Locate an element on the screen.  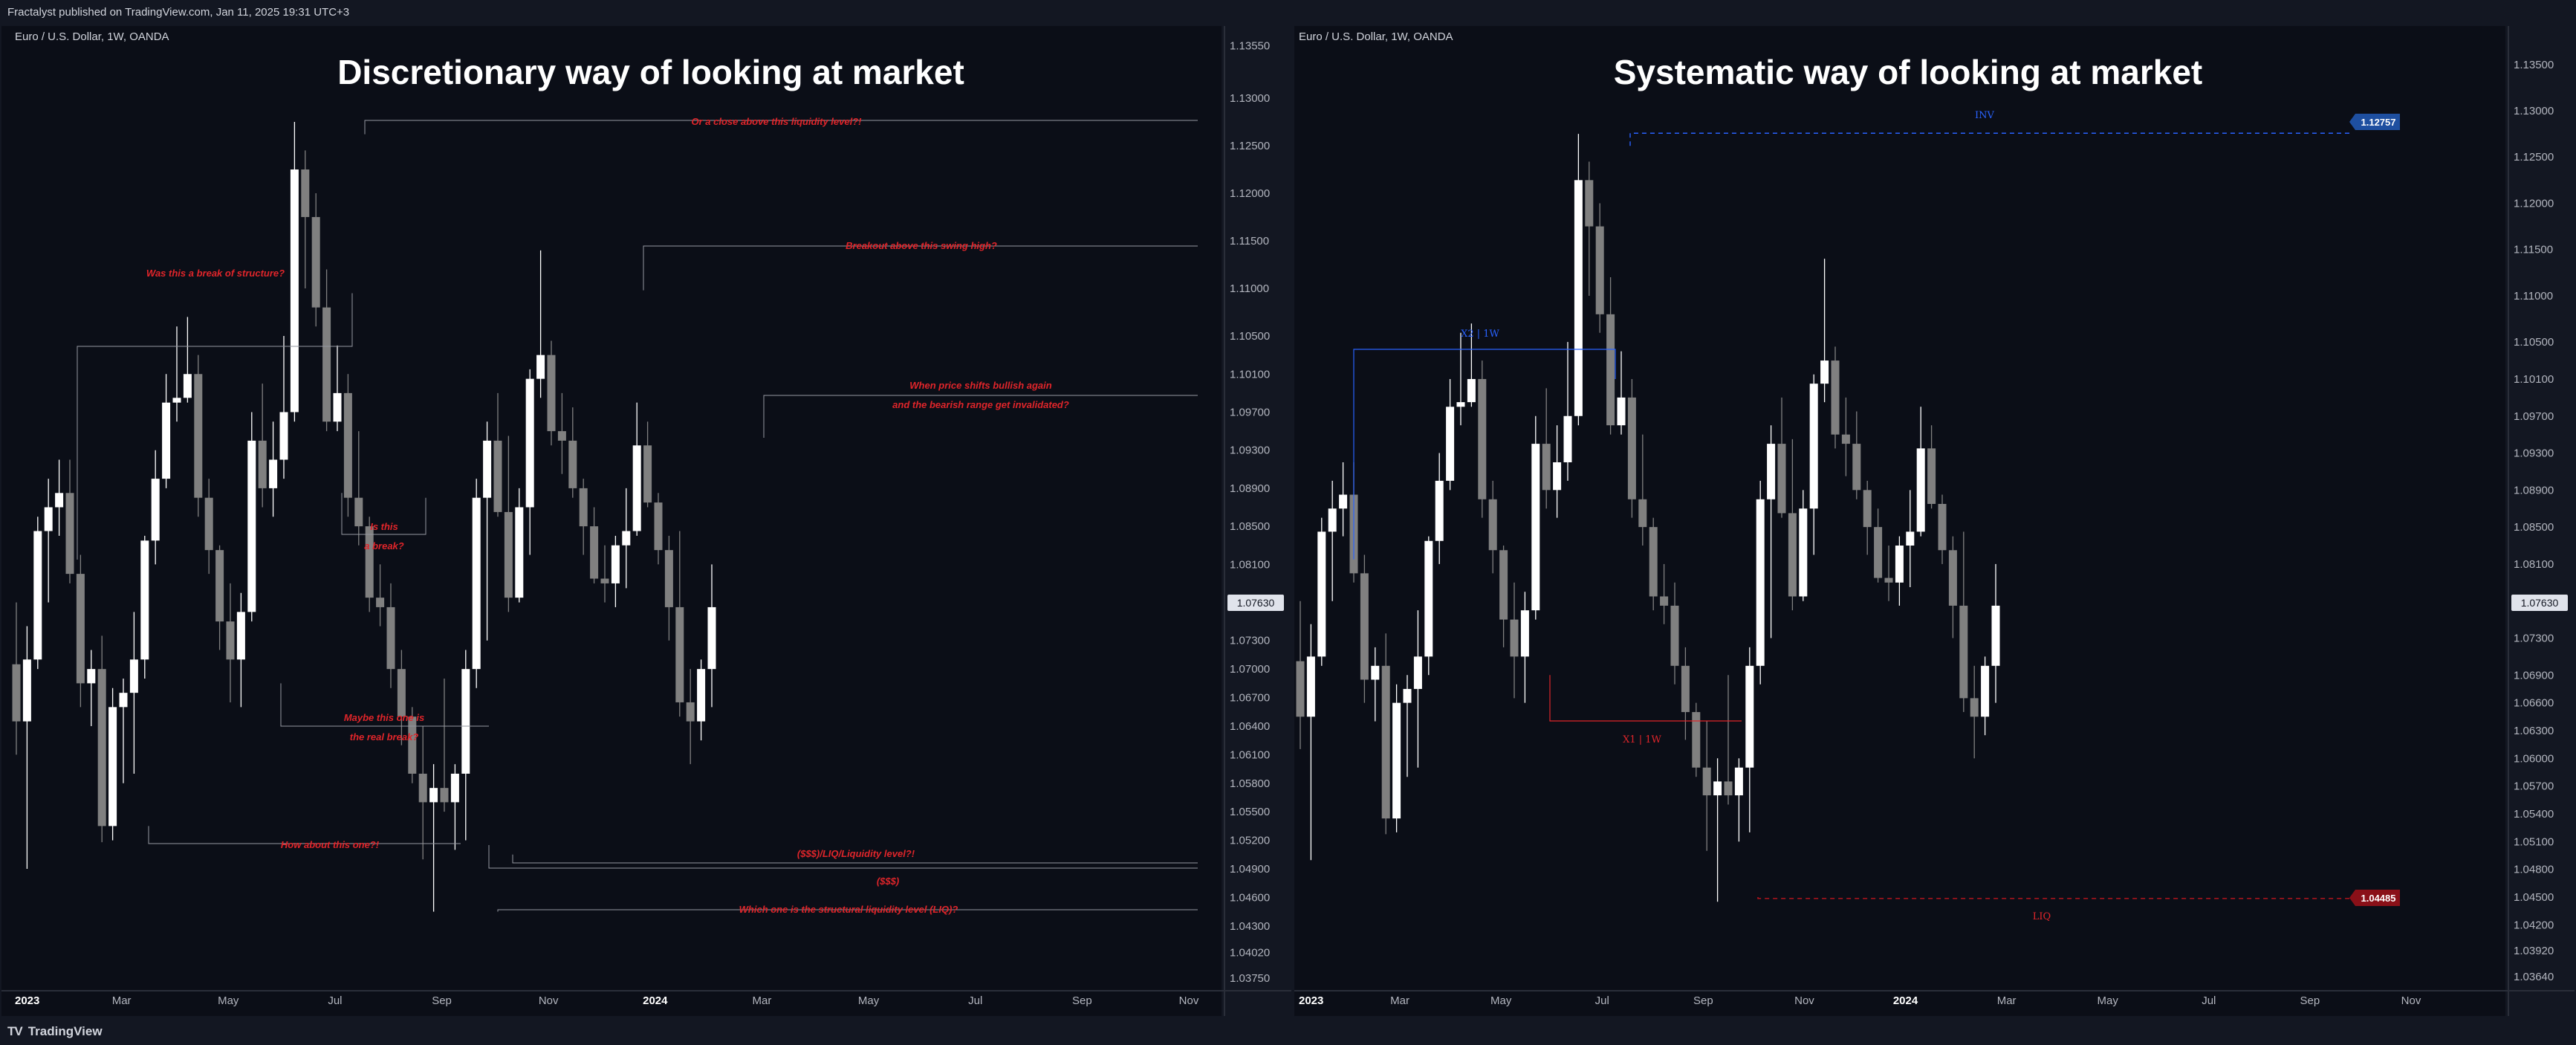
price-tick-label: 1.04600 is located at coordinates (1250, 897).